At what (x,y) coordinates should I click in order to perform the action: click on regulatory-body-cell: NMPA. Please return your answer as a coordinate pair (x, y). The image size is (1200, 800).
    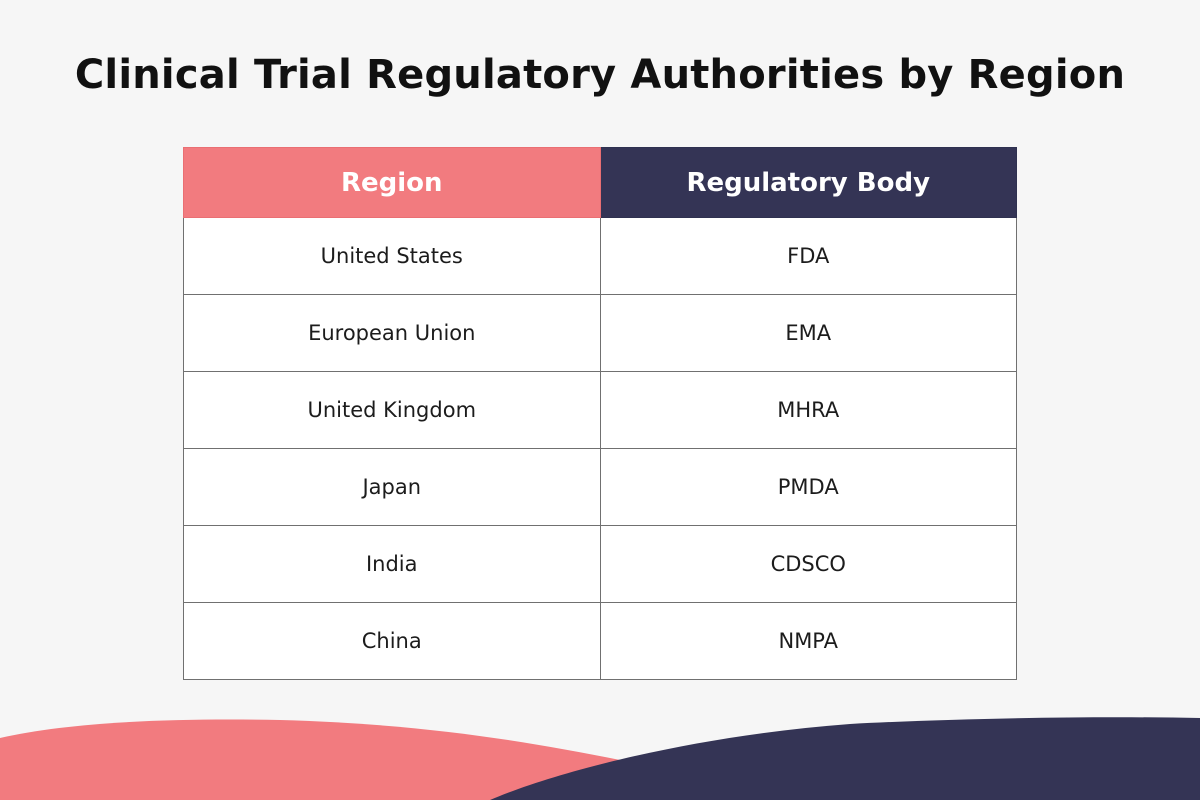
    Looking at the image, I should click on (808, 641).